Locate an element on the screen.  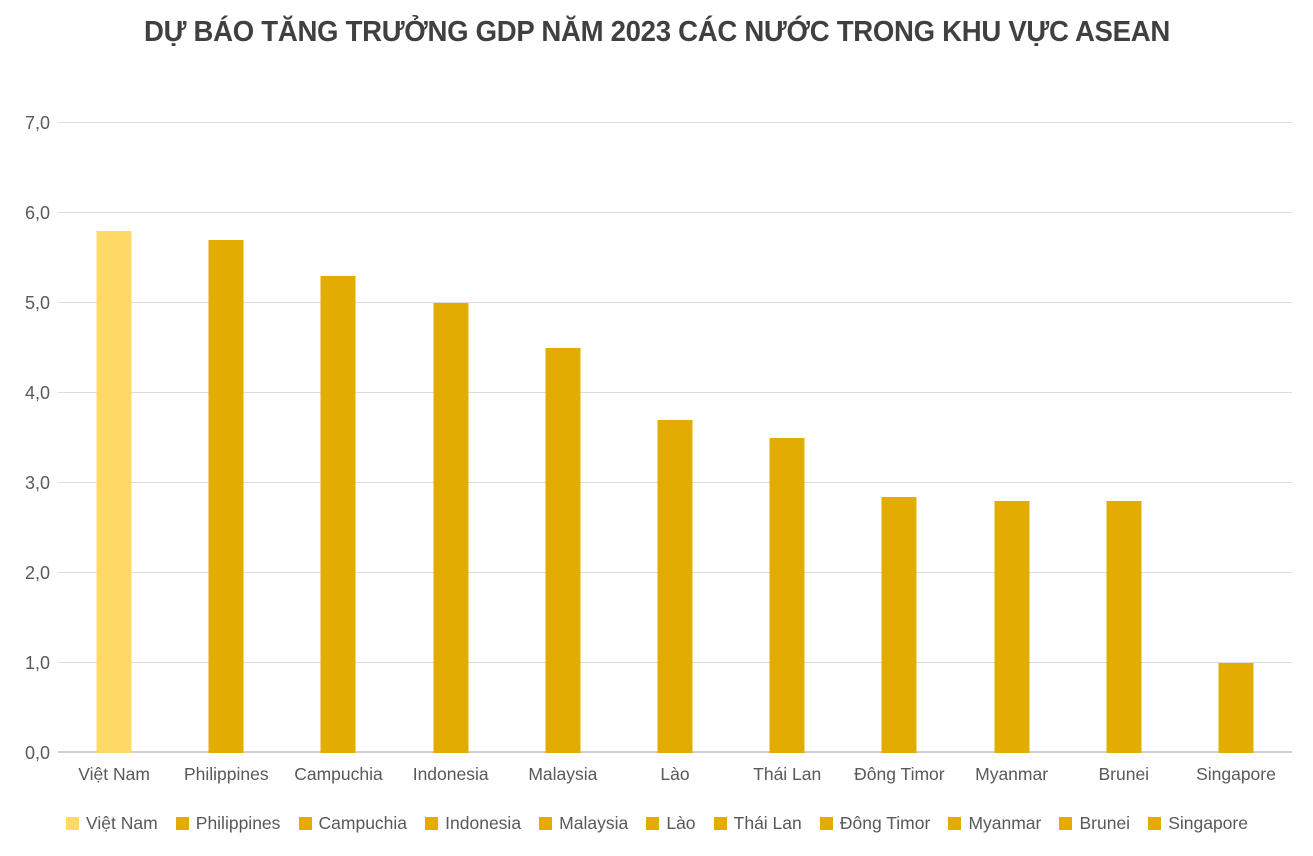
y-axis-label: 5,0 is located at coordinates (37, 303).